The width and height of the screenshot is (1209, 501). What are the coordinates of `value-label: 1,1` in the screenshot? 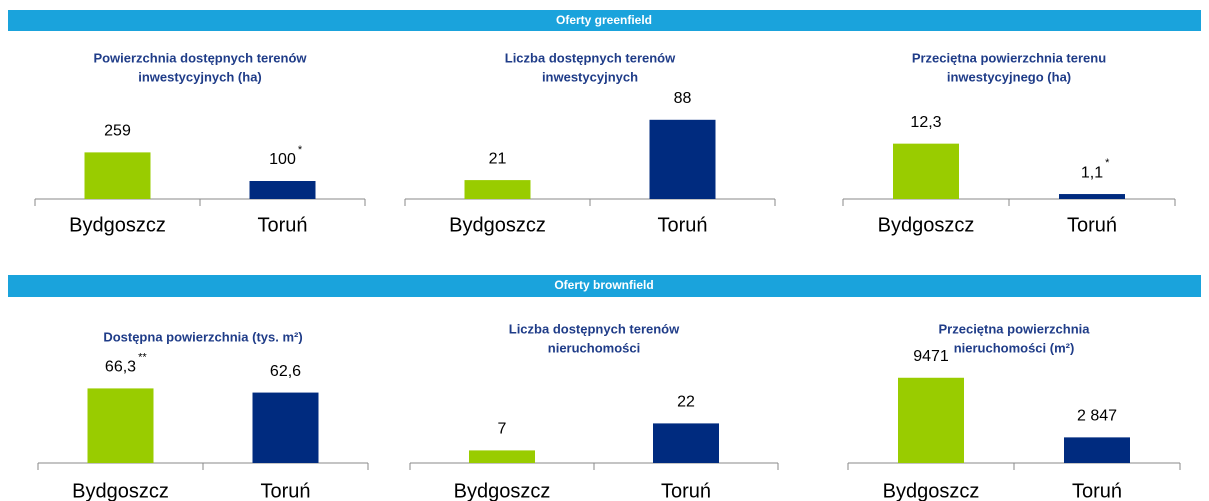 It's located at (1092, 172).